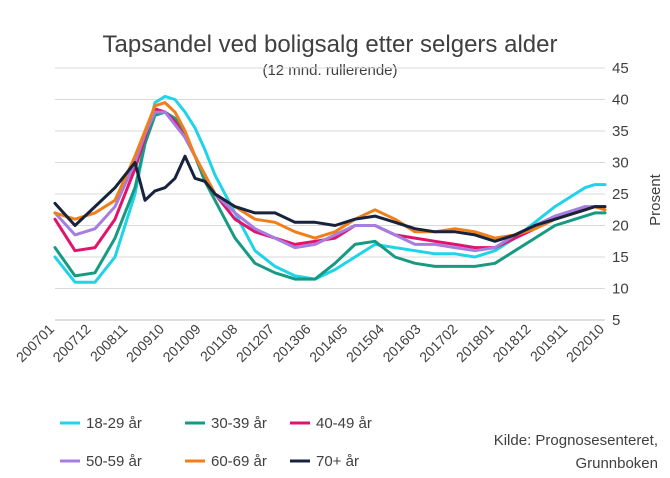 Image resolution: width=670 pixels, height=478 pixels. Describe the element at coordinates (145, 343) in the screenshot. I see `x-tick-label: 200910` at that location.